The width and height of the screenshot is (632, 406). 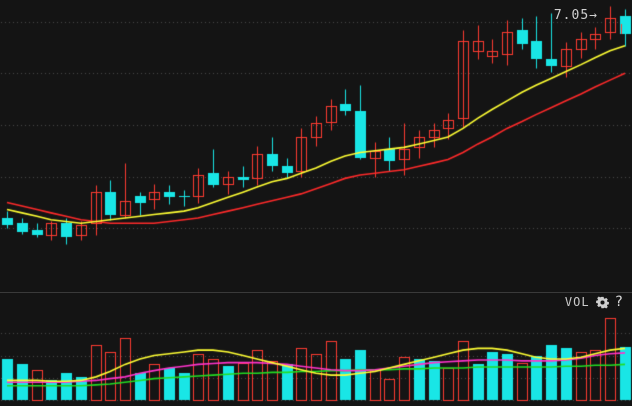 What do you see at coordinates (594, 302) in the screenshot?
I see `volume-panel-header: VOL ?` at bounding box center [594, 302].